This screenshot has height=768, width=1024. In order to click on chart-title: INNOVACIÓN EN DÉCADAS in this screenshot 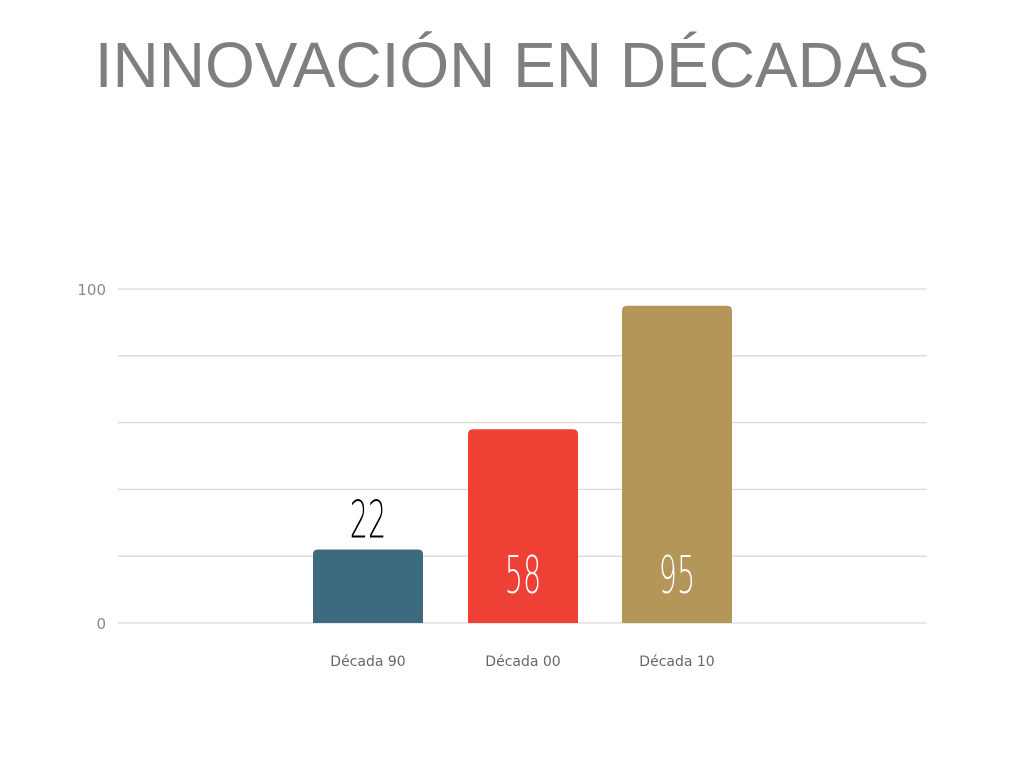, I will do `click(512, 65)`.